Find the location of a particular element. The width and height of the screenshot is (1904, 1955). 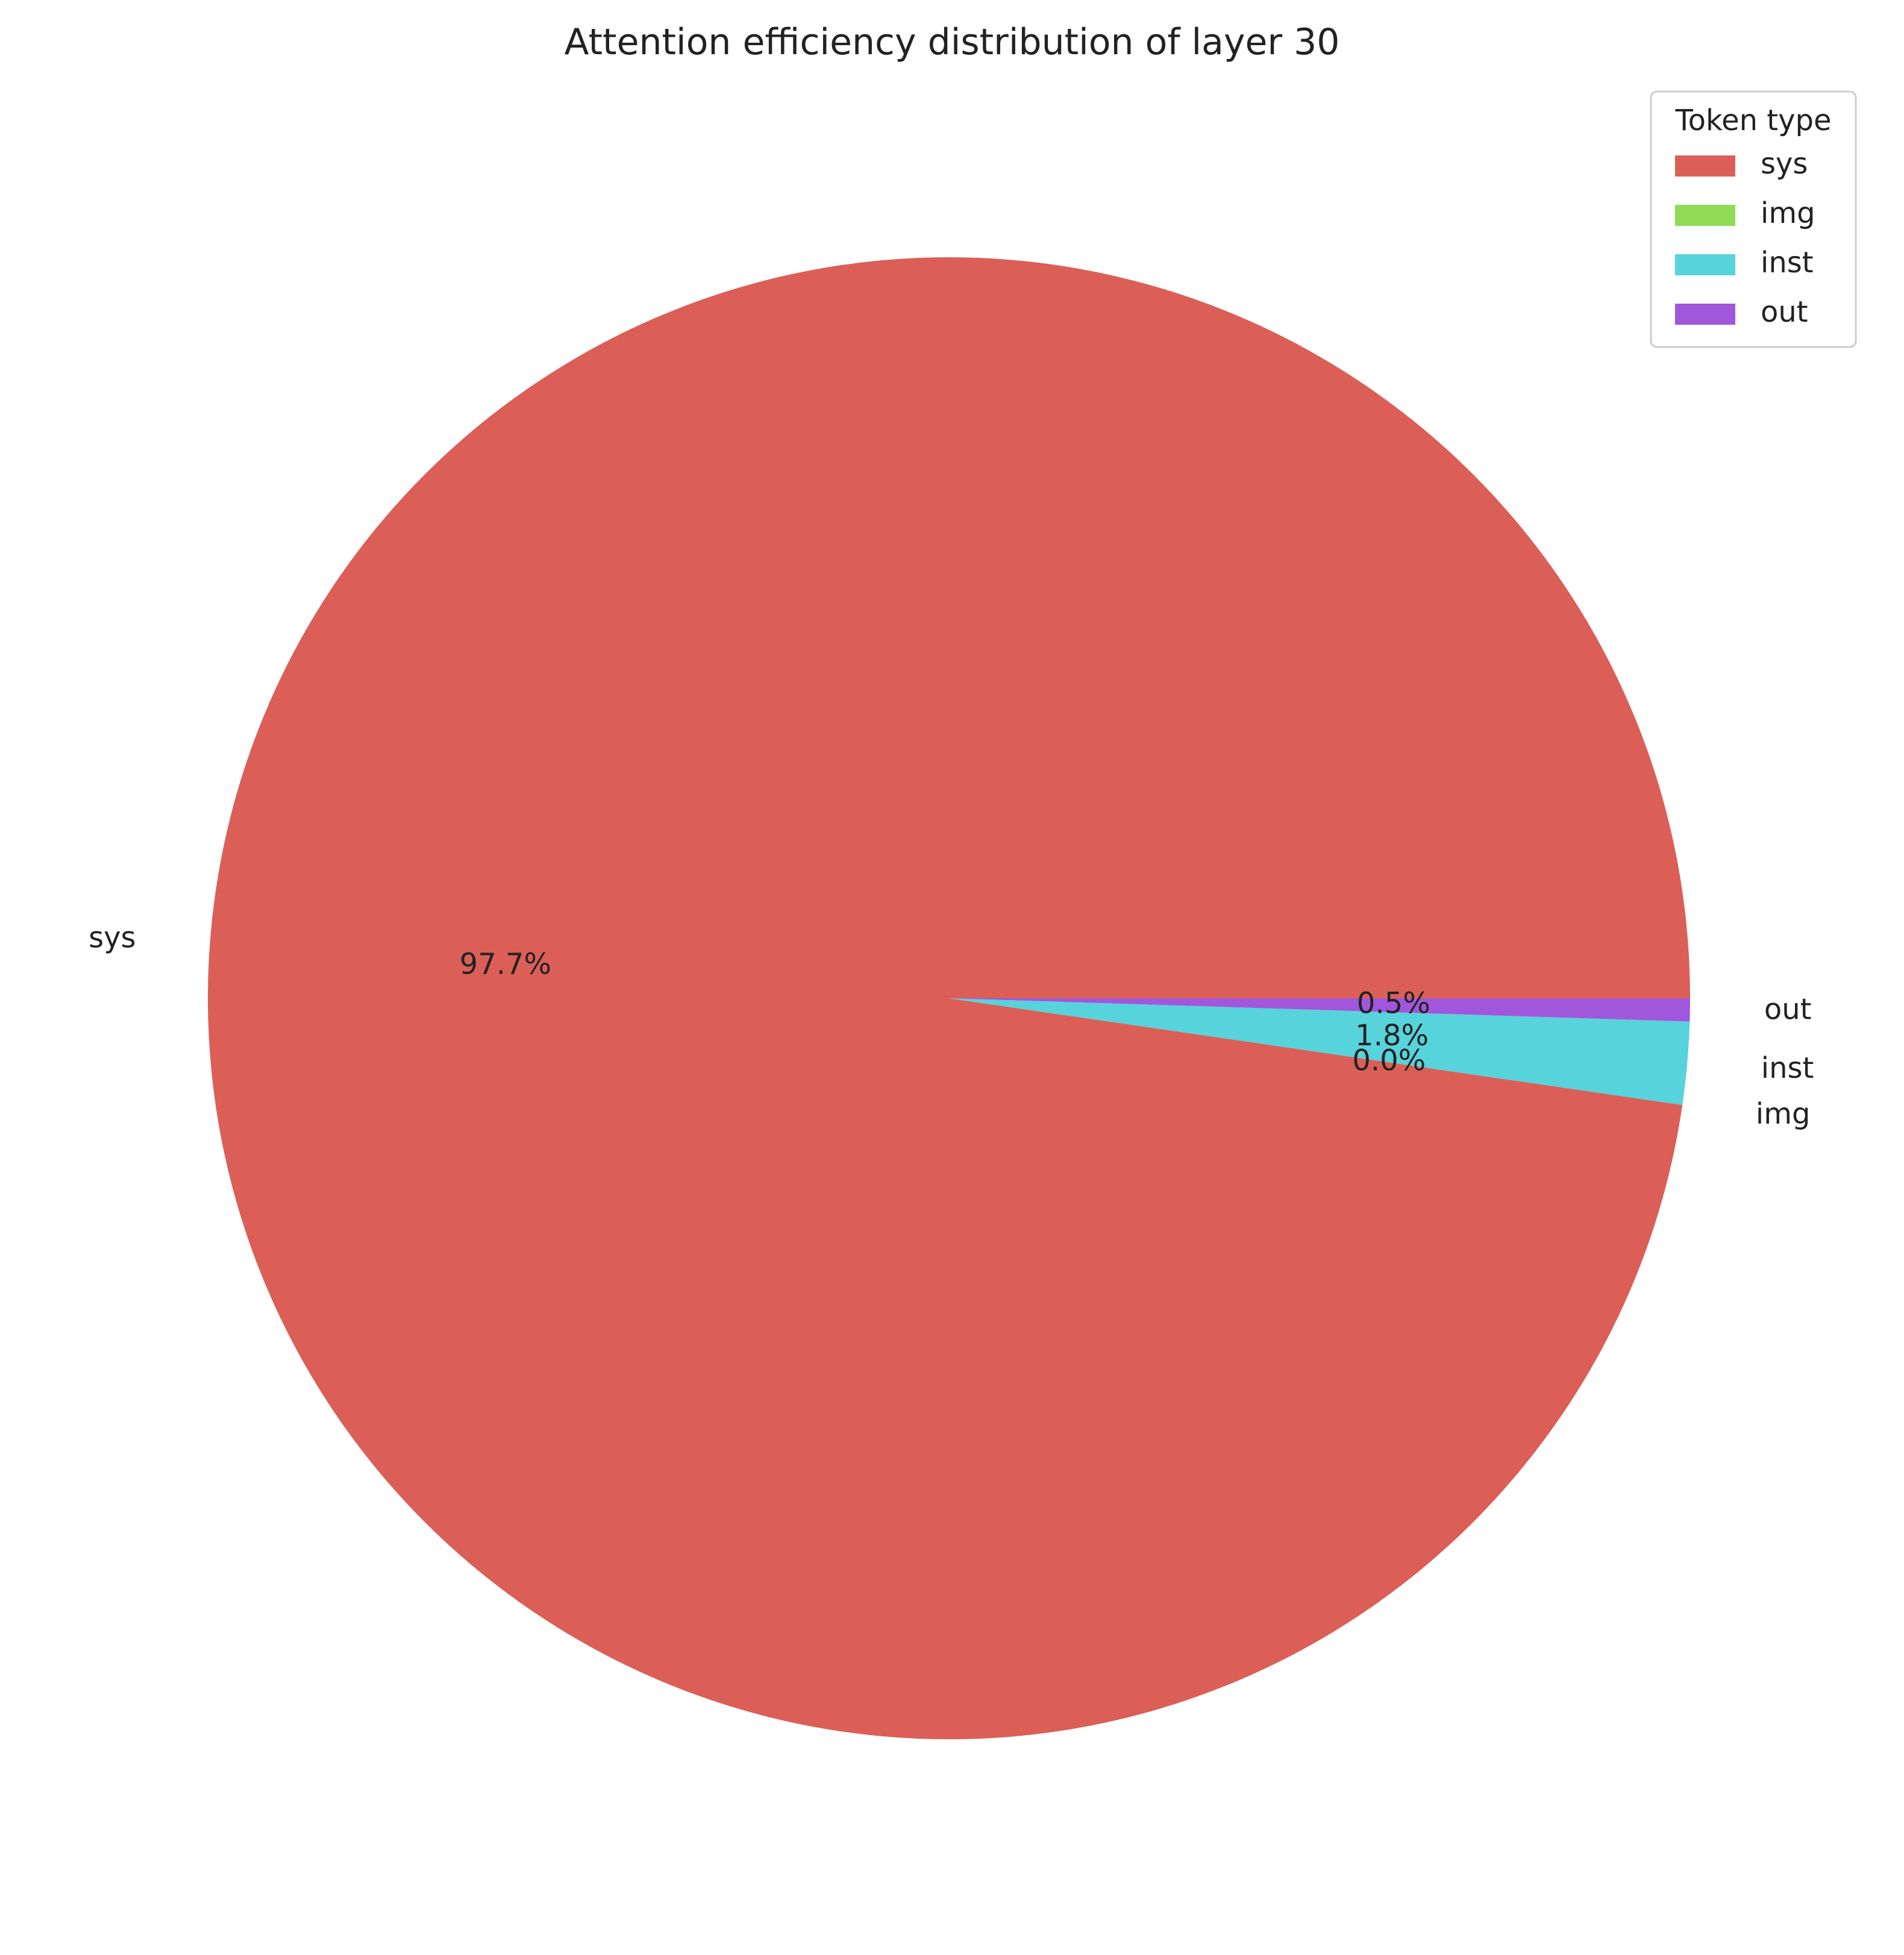

legend-swatch-sys is located at coordinates (1705, 166).